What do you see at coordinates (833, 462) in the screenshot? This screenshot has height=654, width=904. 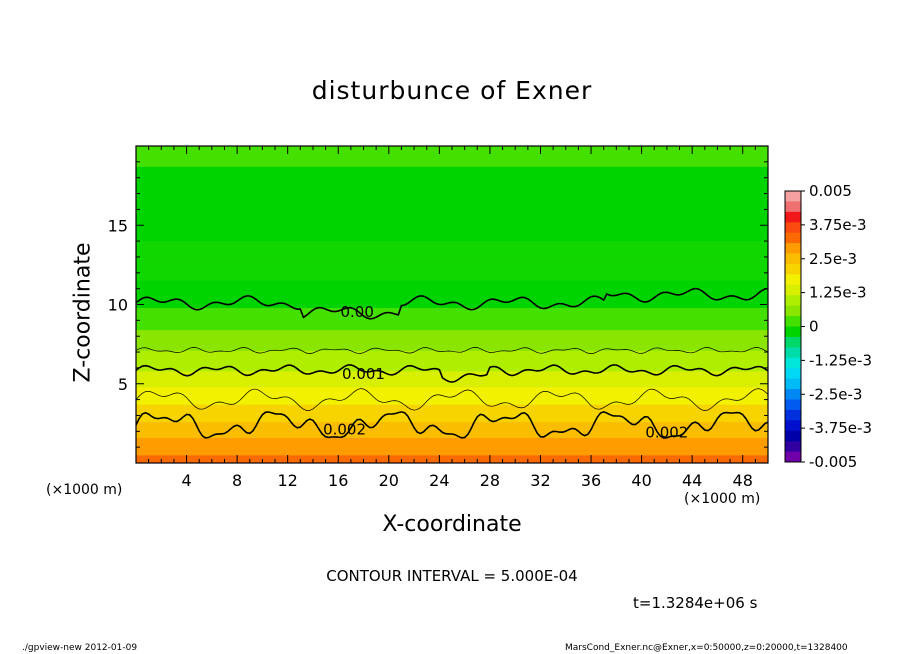 I see `colorbar-label: -0.005` at bounding box center [833, 462].